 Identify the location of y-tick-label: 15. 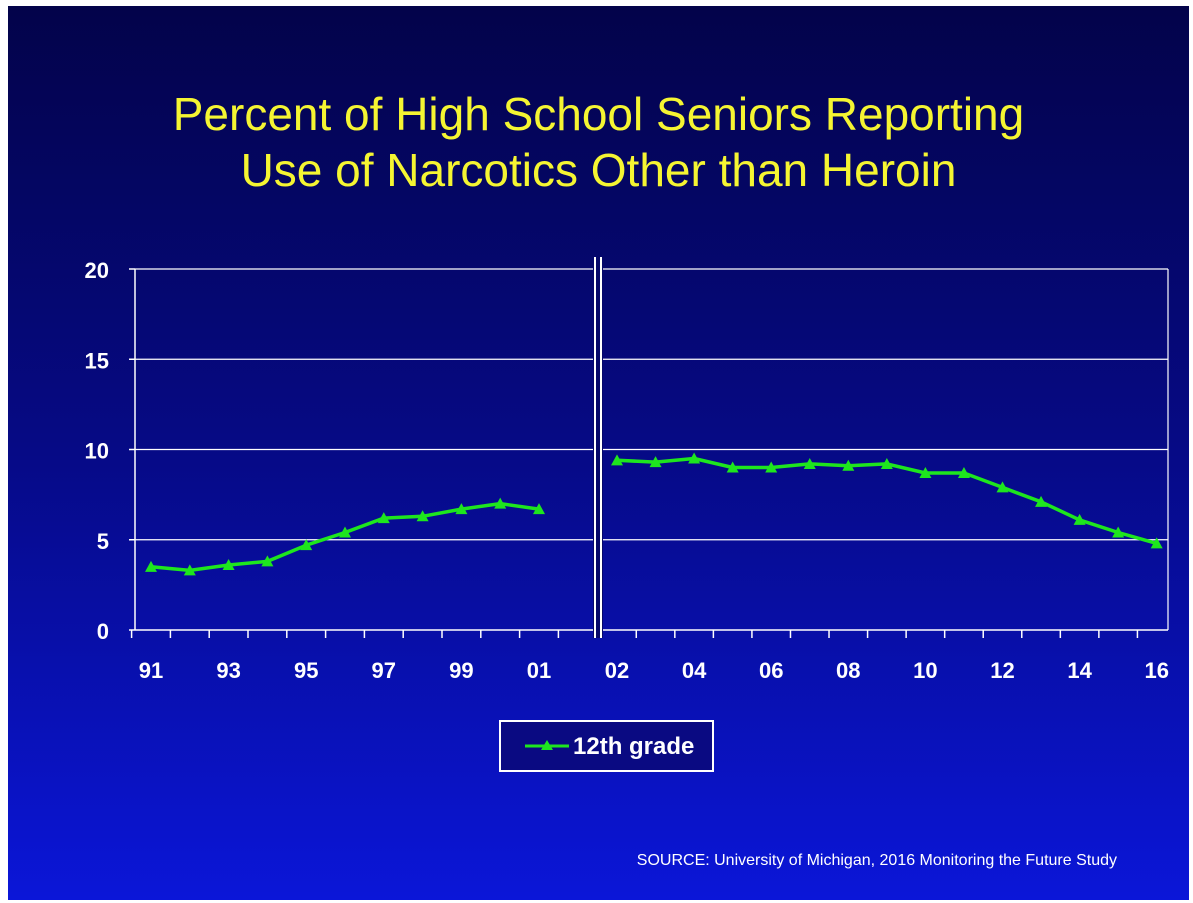
(97, 360).